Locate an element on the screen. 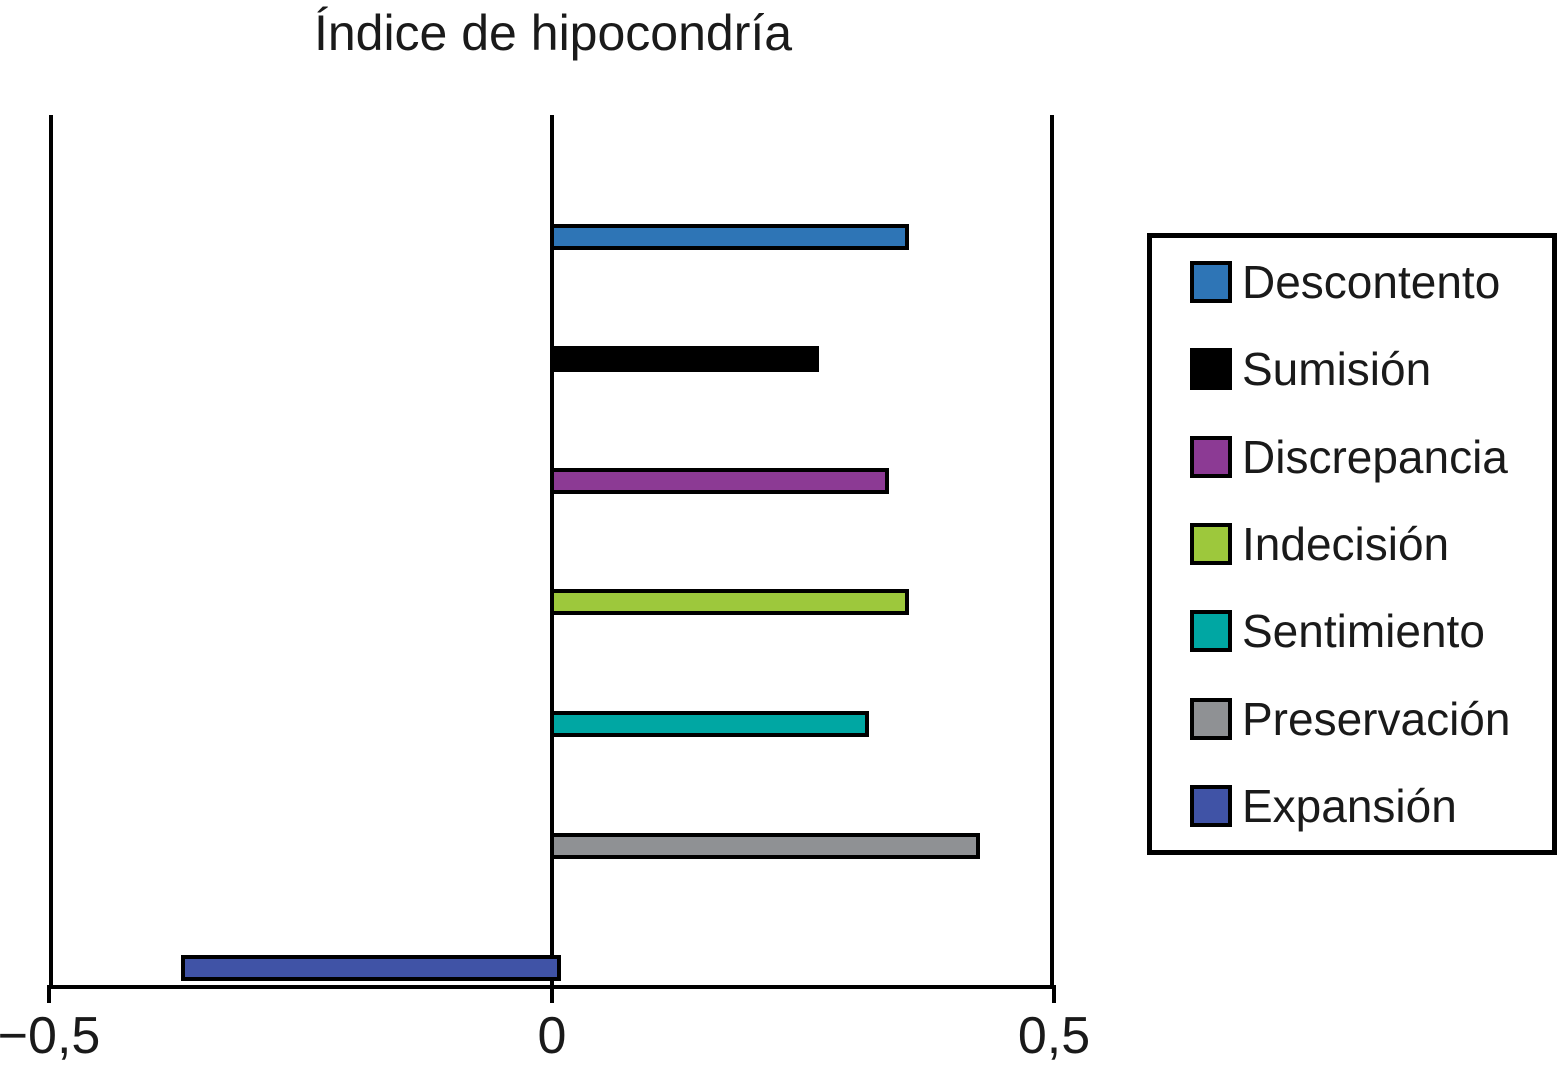 This screenshot has height=1067, width=1559. legend-item-indecision: Indecisión is located at coordinates (1371, 544).